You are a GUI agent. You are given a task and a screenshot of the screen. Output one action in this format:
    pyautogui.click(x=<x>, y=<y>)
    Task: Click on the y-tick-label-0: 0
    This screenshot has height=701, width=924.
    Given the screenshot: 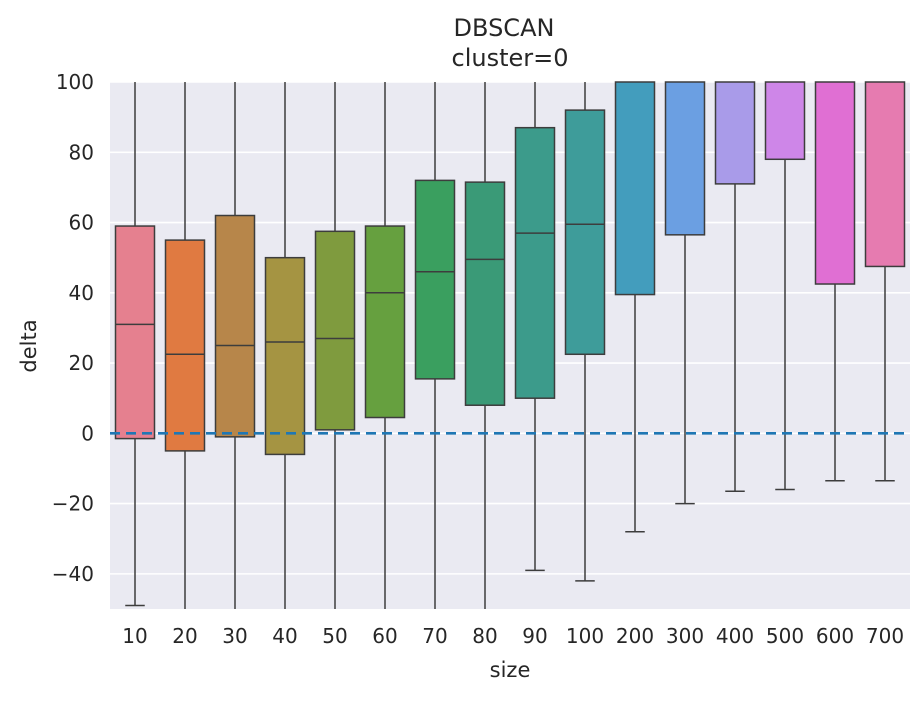 What is the action you would take?
    pyautogui.click(x=87, y=433)
    